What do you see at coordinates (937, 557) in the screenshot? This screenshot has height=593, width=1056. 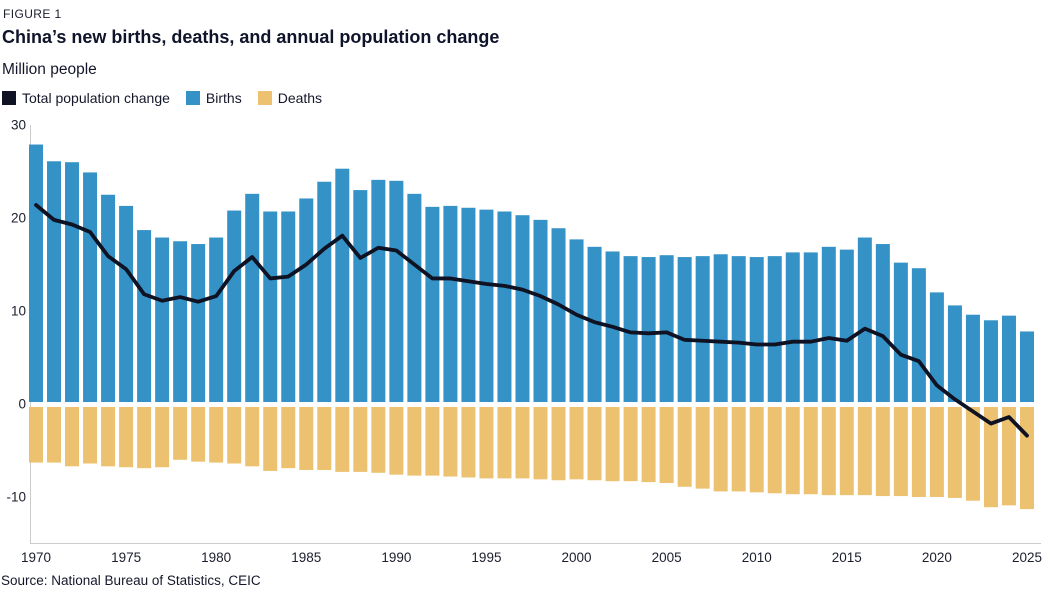 I see `x-tick-label: 2020` at bounding box center [937, 557].